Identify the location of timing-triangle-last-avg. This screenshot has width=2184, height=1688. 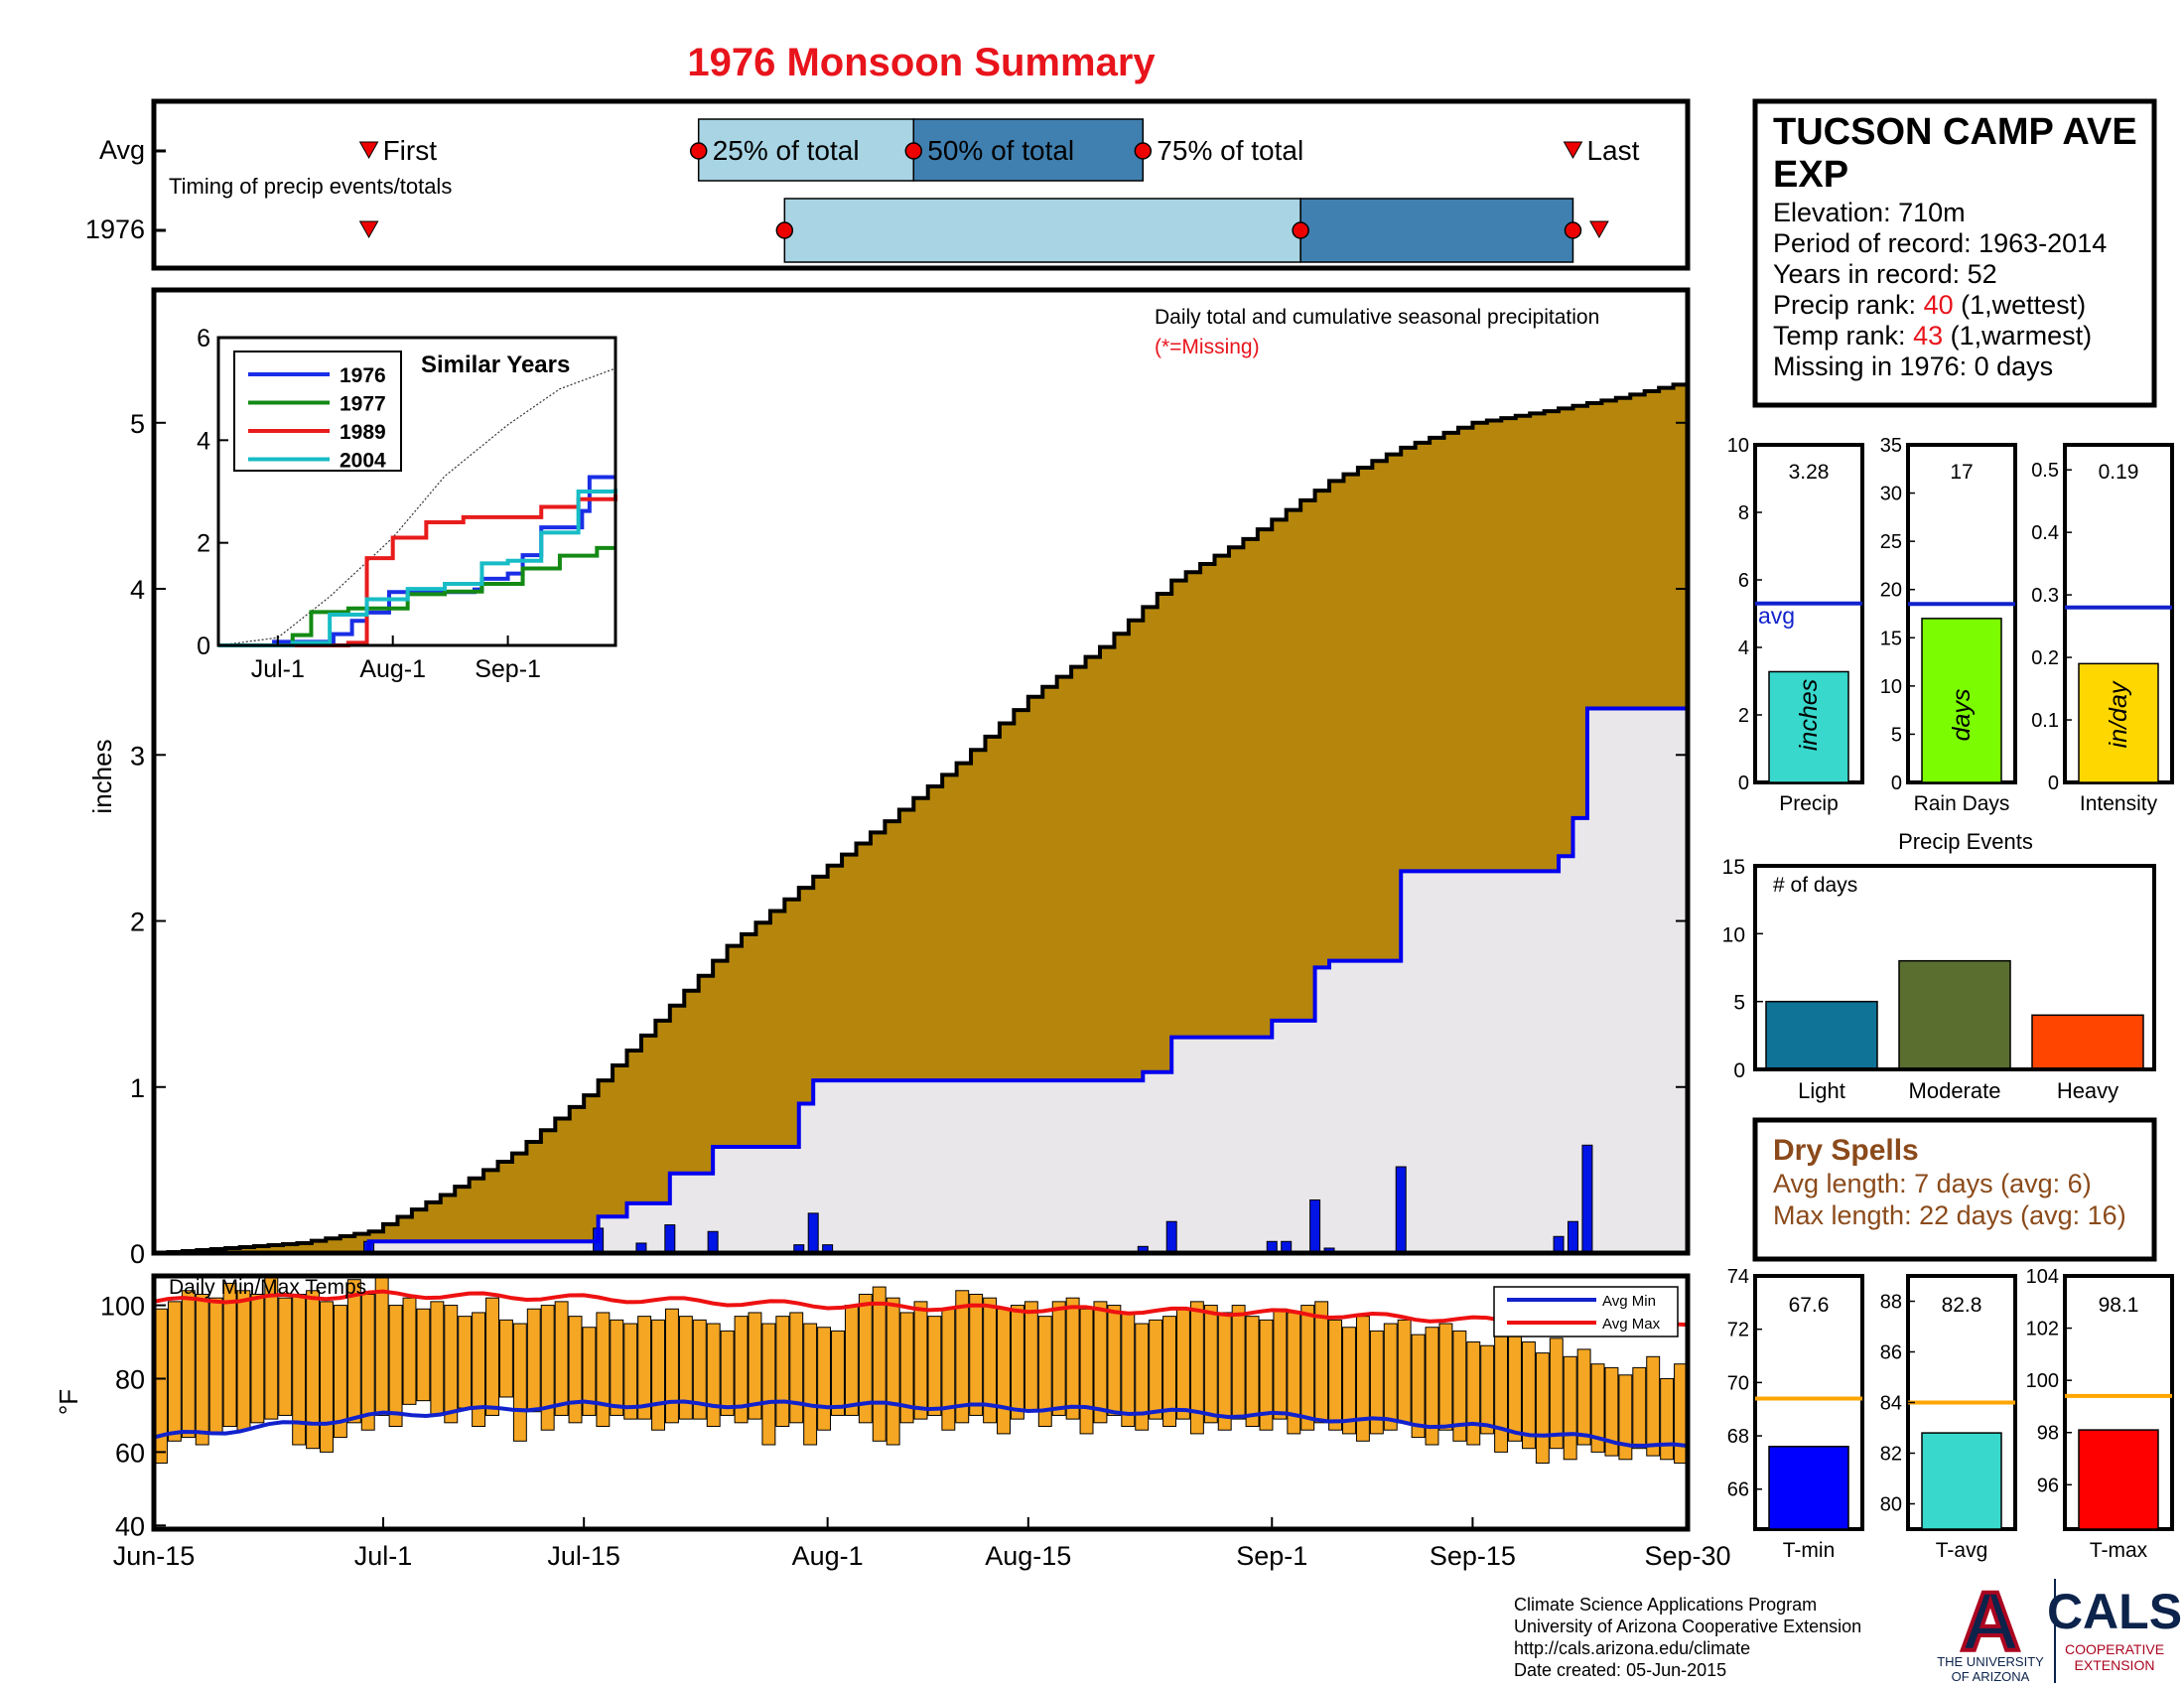
(1573, 150).